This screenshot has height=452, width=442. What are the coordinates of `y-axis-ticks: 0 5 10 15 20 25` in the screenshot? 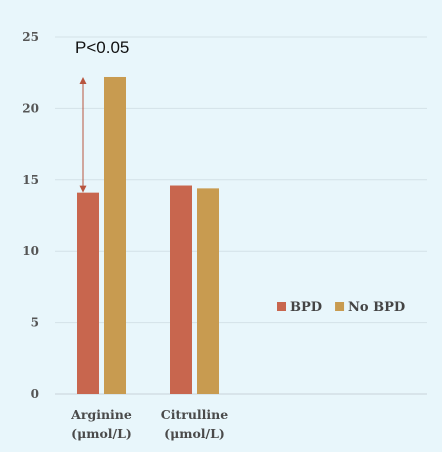 It's located at (30, 215).